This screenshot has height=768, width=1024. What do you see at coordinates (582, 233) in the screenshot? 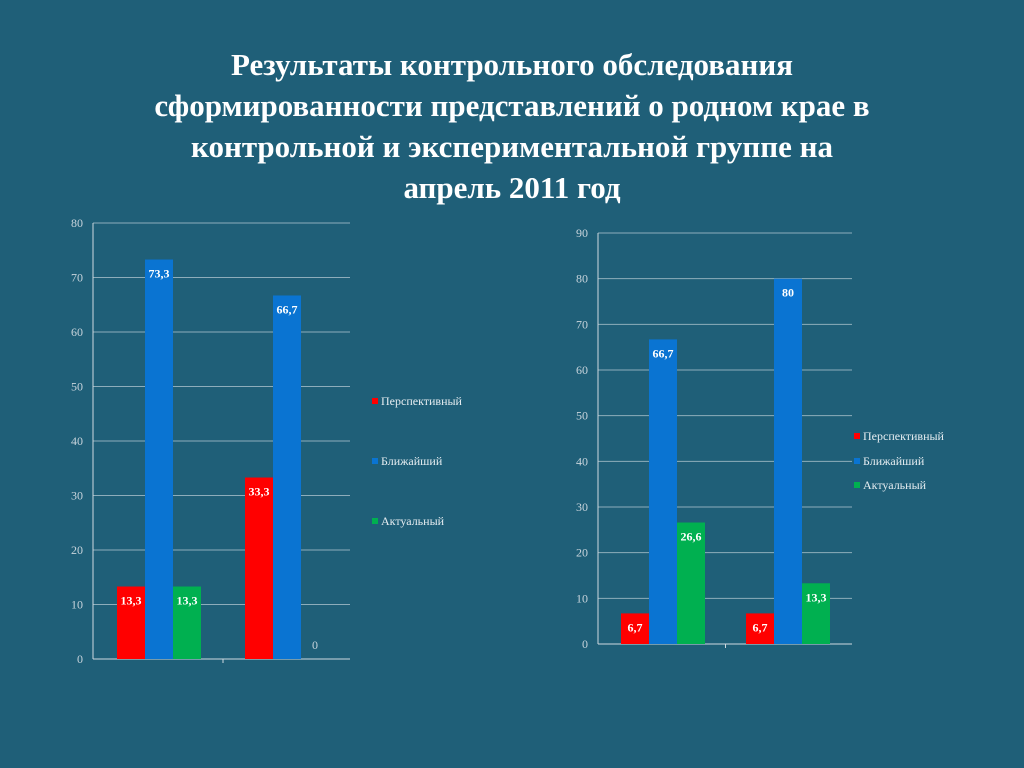
I see `y-tick-label: 90` at bounding box center [582, 233].